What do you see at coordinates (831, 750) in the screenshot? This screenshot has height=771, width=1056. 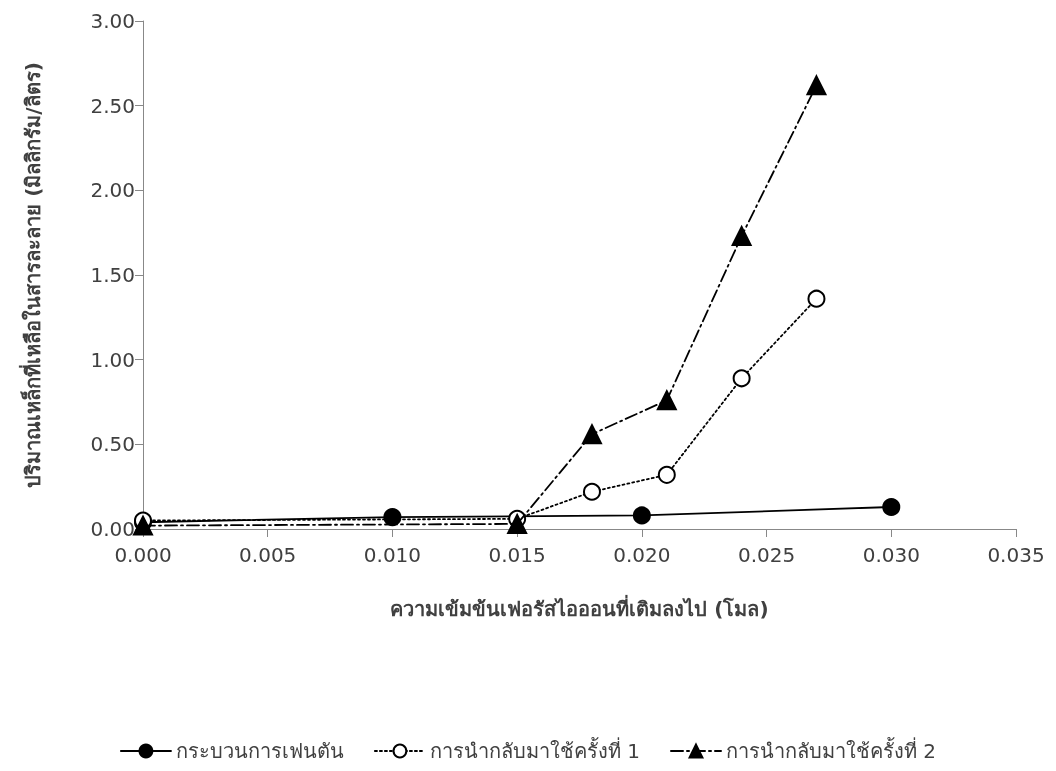 I see `legend-label: การนำกลับมาใช้ครั้งที่ 2` at bounding box center [831, 750].